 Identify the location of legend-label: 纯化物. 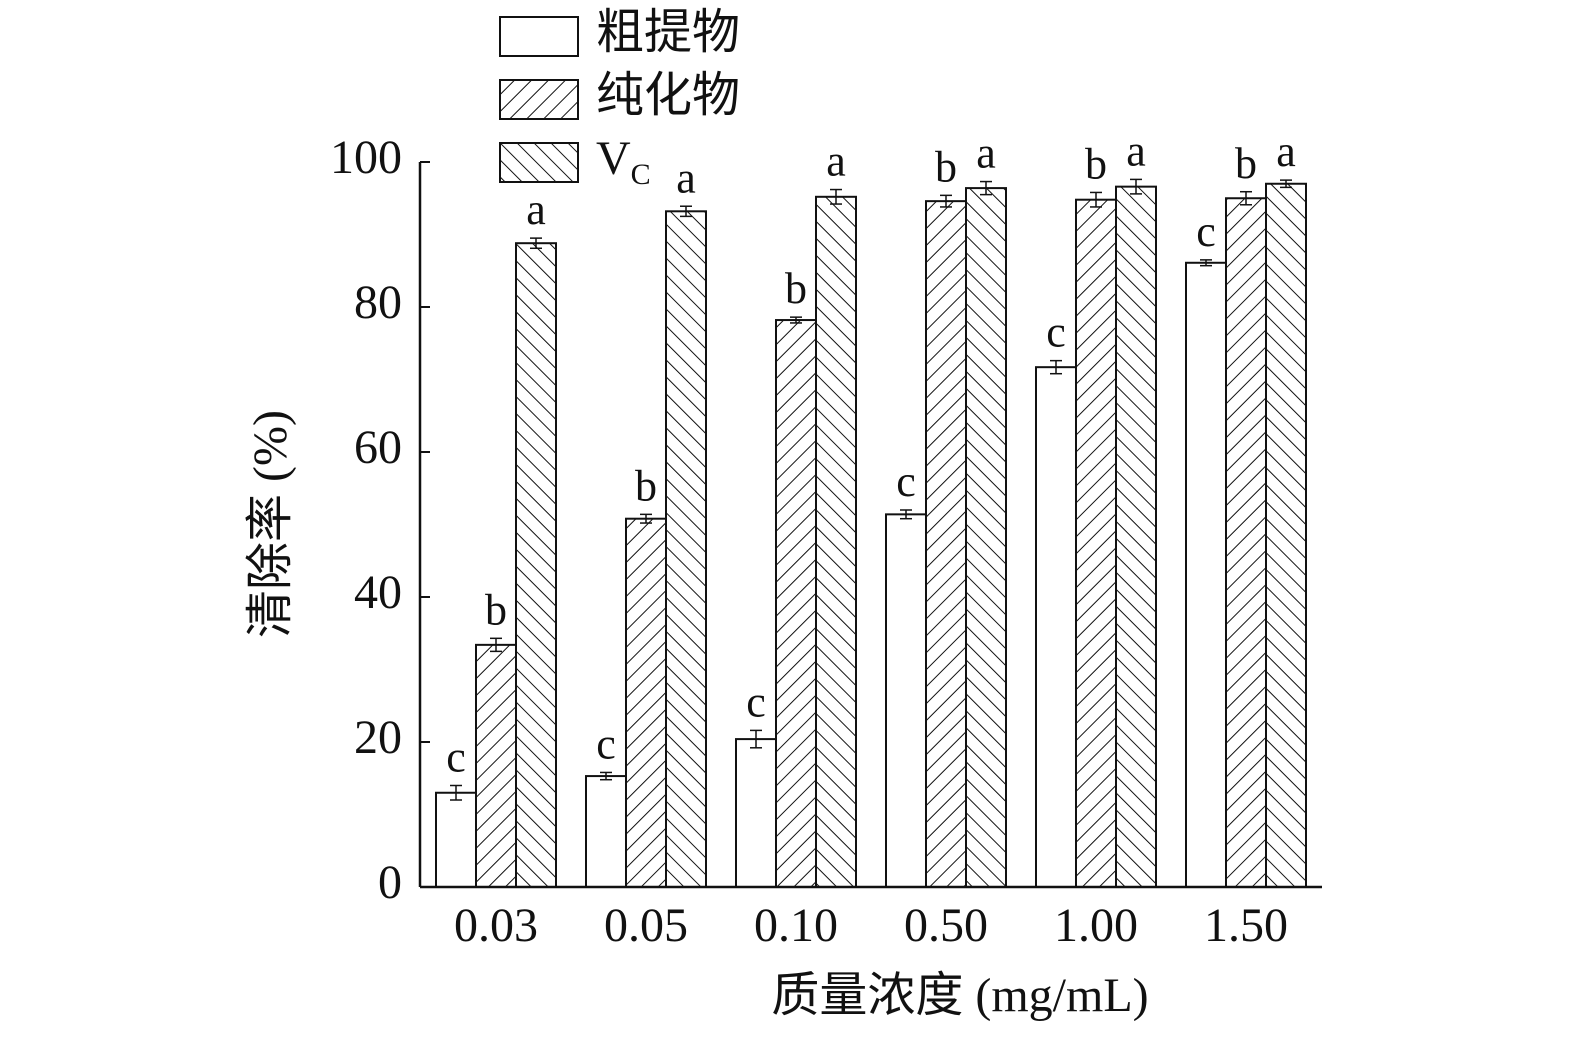
(668, 95).